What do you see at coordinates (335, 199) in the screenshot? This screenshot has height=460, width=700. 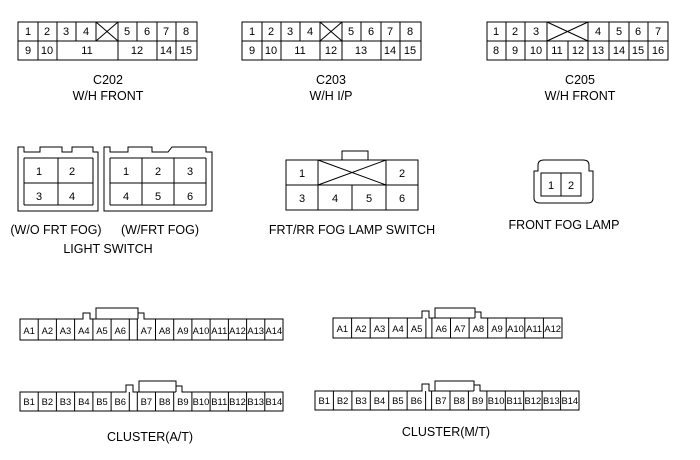 I see `fog-switch-pin: 4` at bounding box center [335, 199].